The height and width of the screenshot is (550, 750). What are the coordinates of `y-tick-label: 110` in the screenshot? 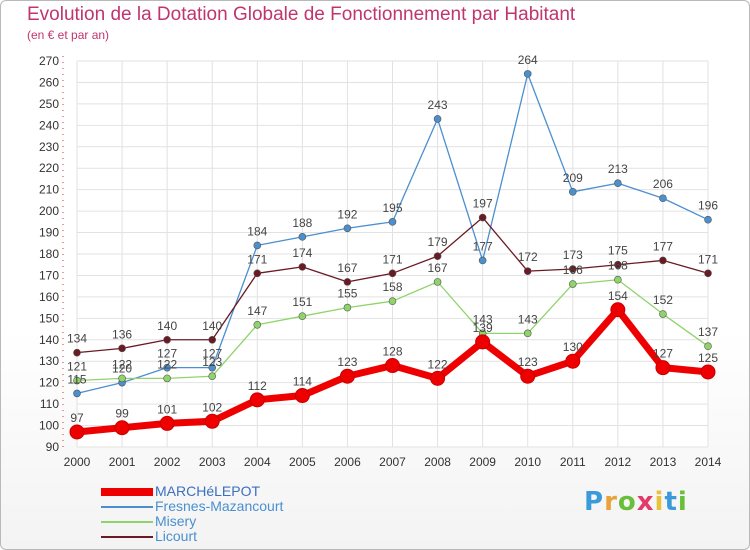 It's located at (49, 404).